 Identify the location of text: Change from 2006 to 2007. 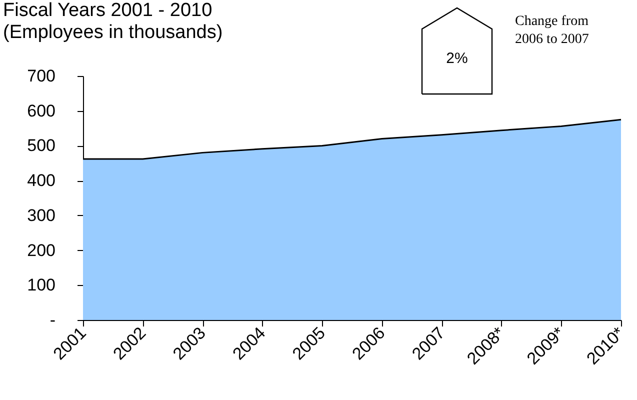
(552, 30).